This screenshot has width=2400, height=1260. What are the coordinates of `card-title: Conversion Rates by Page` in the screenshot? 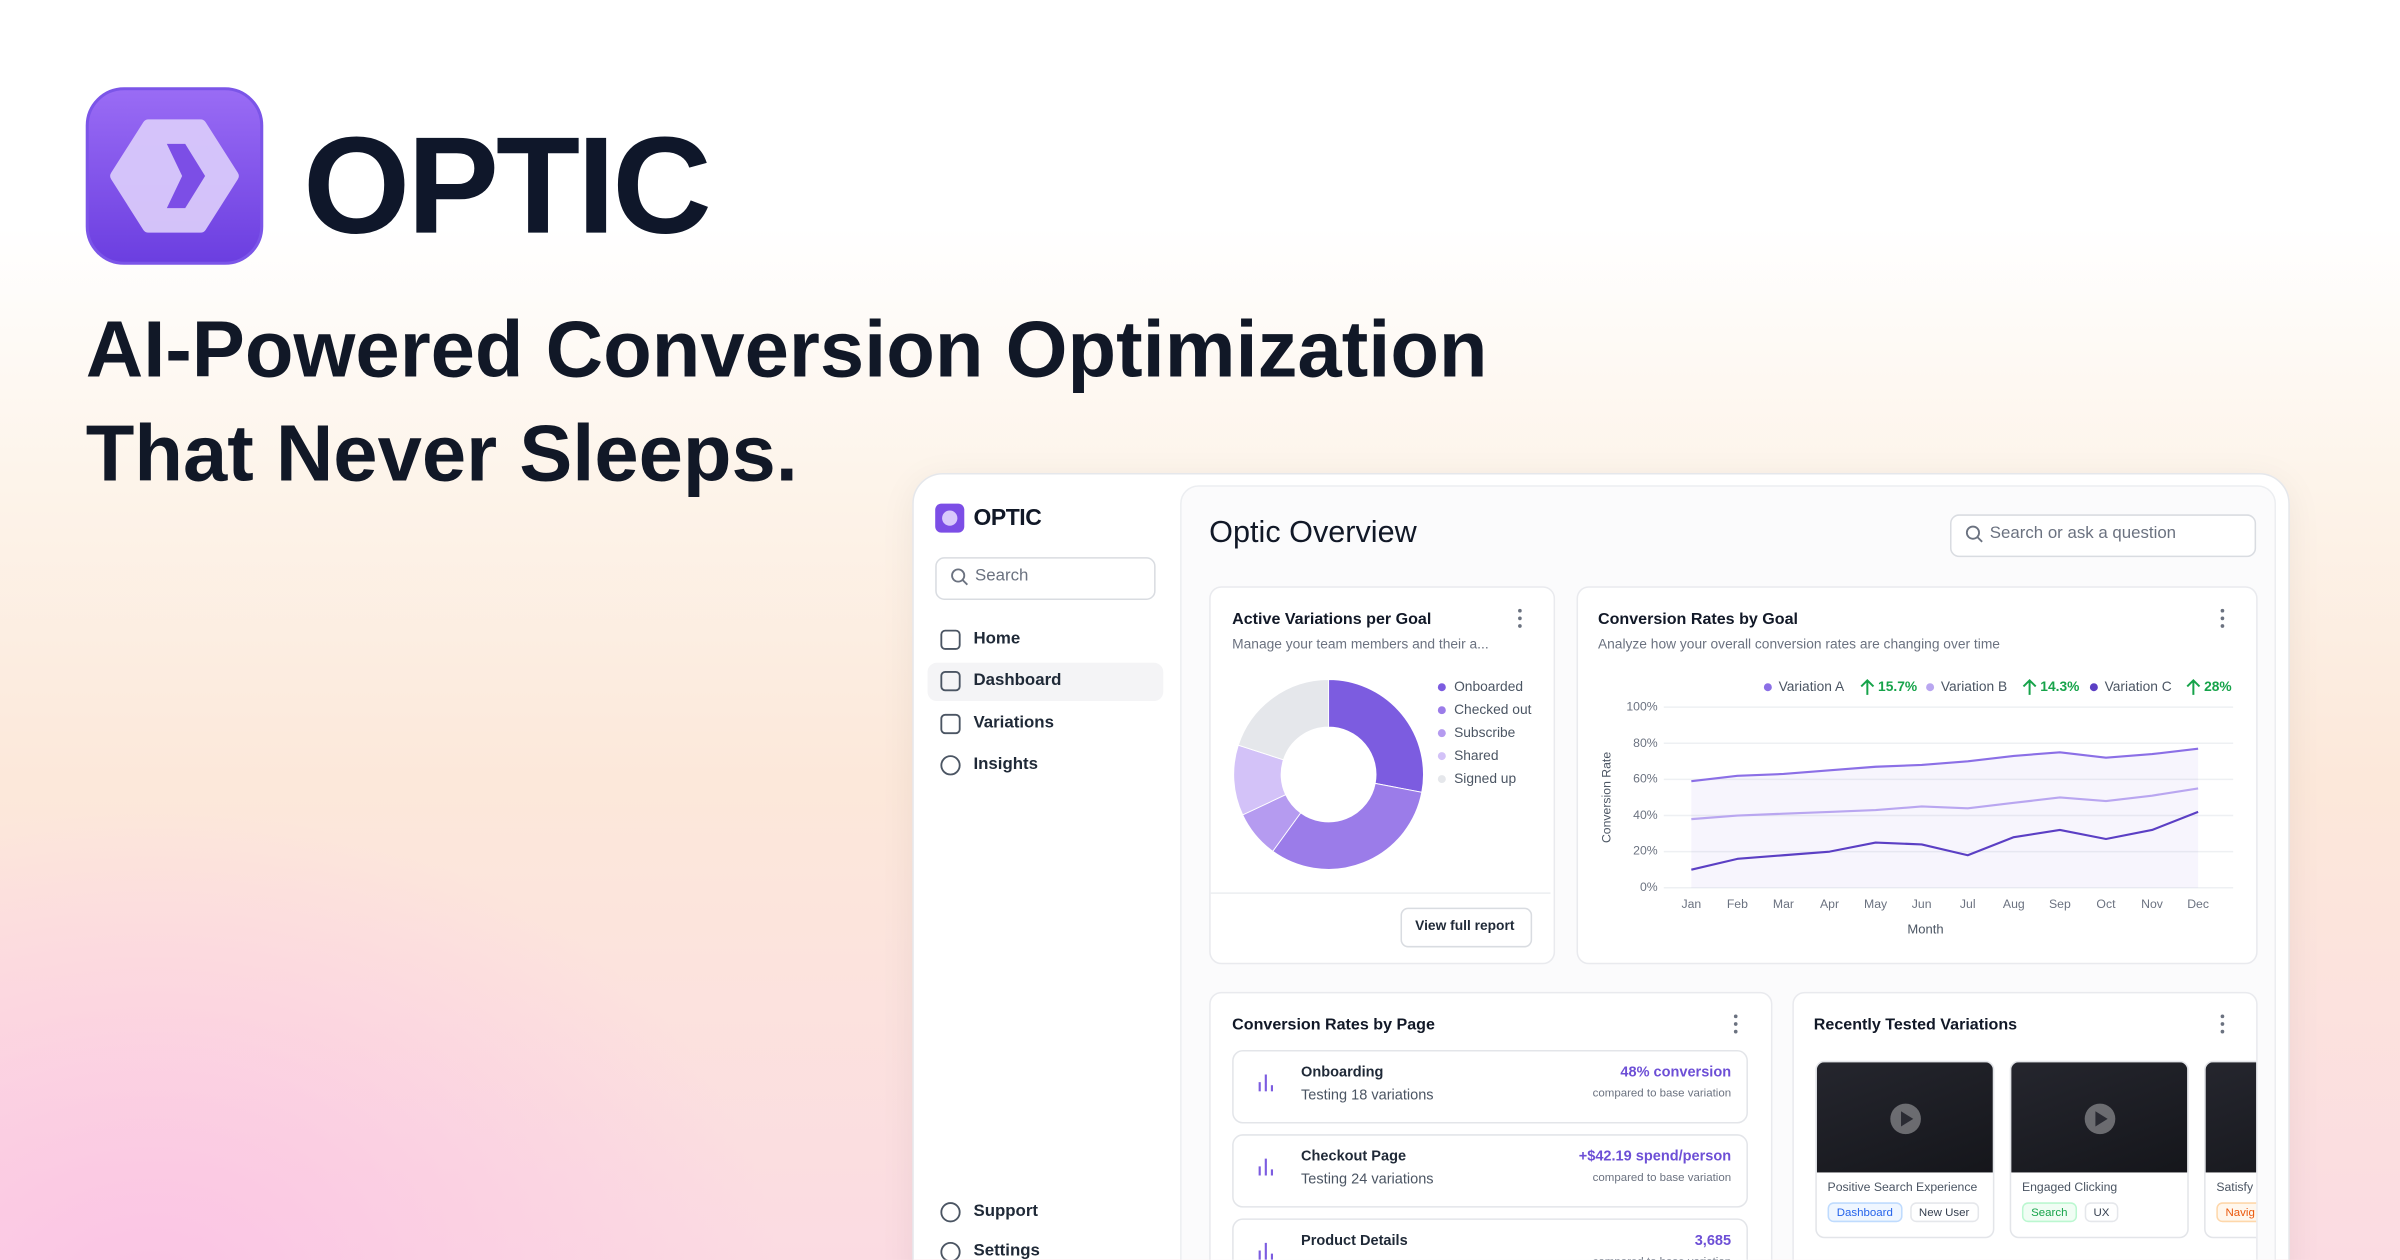 It's located at (1333, 1025).